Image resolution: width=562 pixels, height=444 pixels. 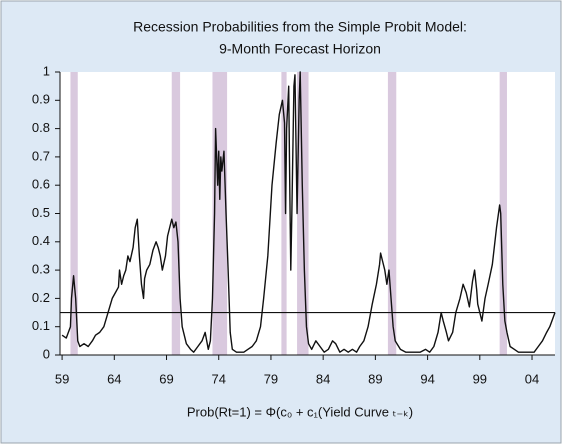 What do you see at coordinates (41, 99) in the screenshot?
I see `y-tick-label: 0.9` at bounding box center [41, 99].